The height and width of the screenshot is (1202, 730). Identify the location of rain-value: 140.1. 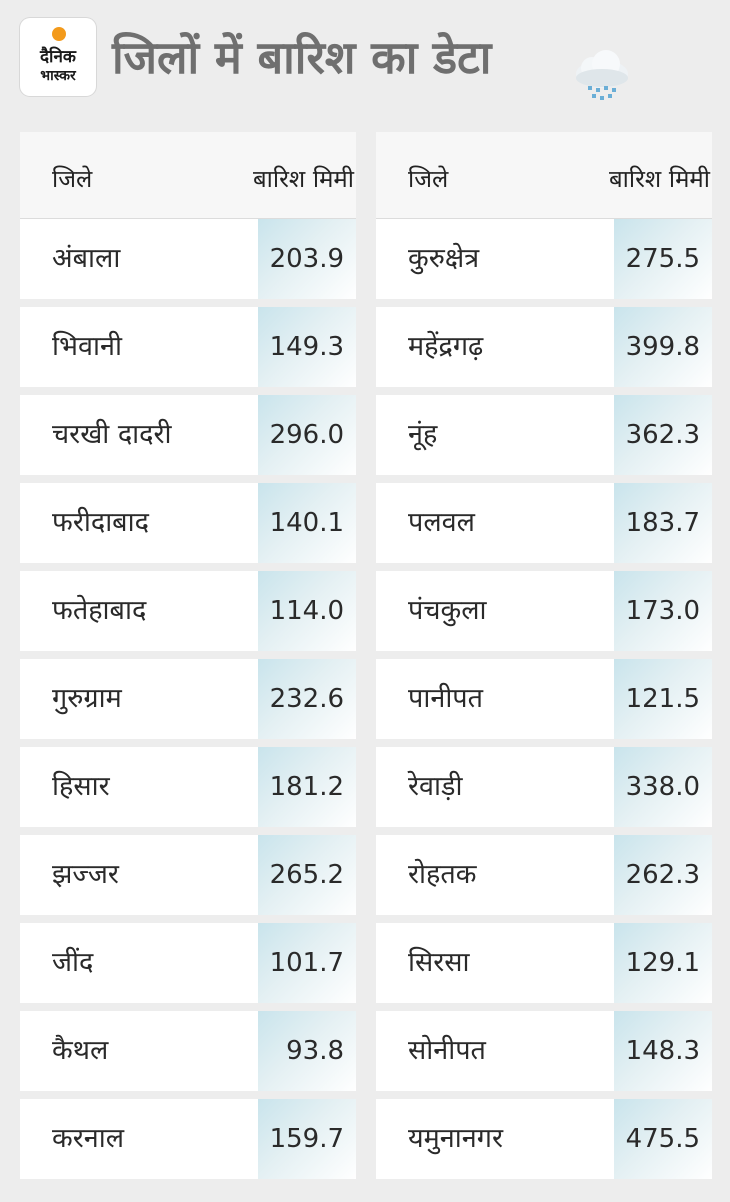
(306, 523).